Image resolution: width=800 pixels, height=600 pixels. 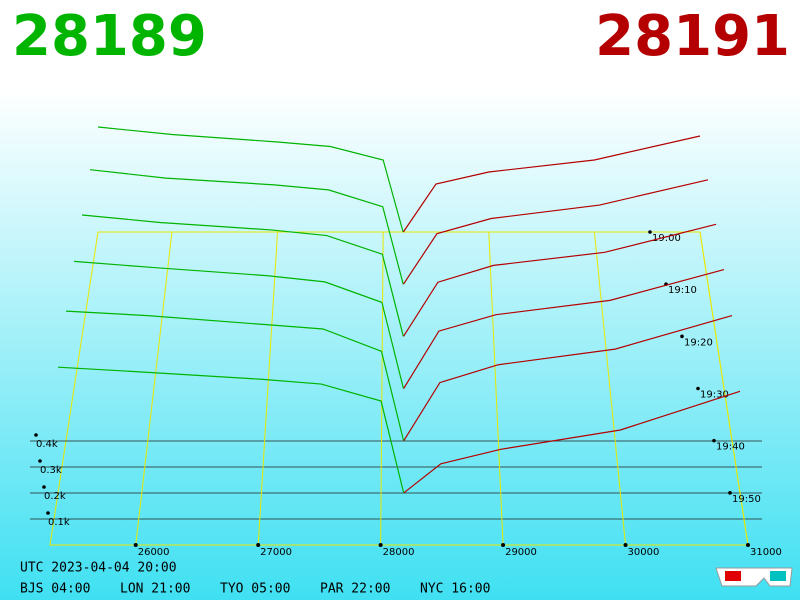 What do you see at coordinates (521, 552) in the screenshot?
I see `x-tick-label: 29000` at bounding box center [521, 552].